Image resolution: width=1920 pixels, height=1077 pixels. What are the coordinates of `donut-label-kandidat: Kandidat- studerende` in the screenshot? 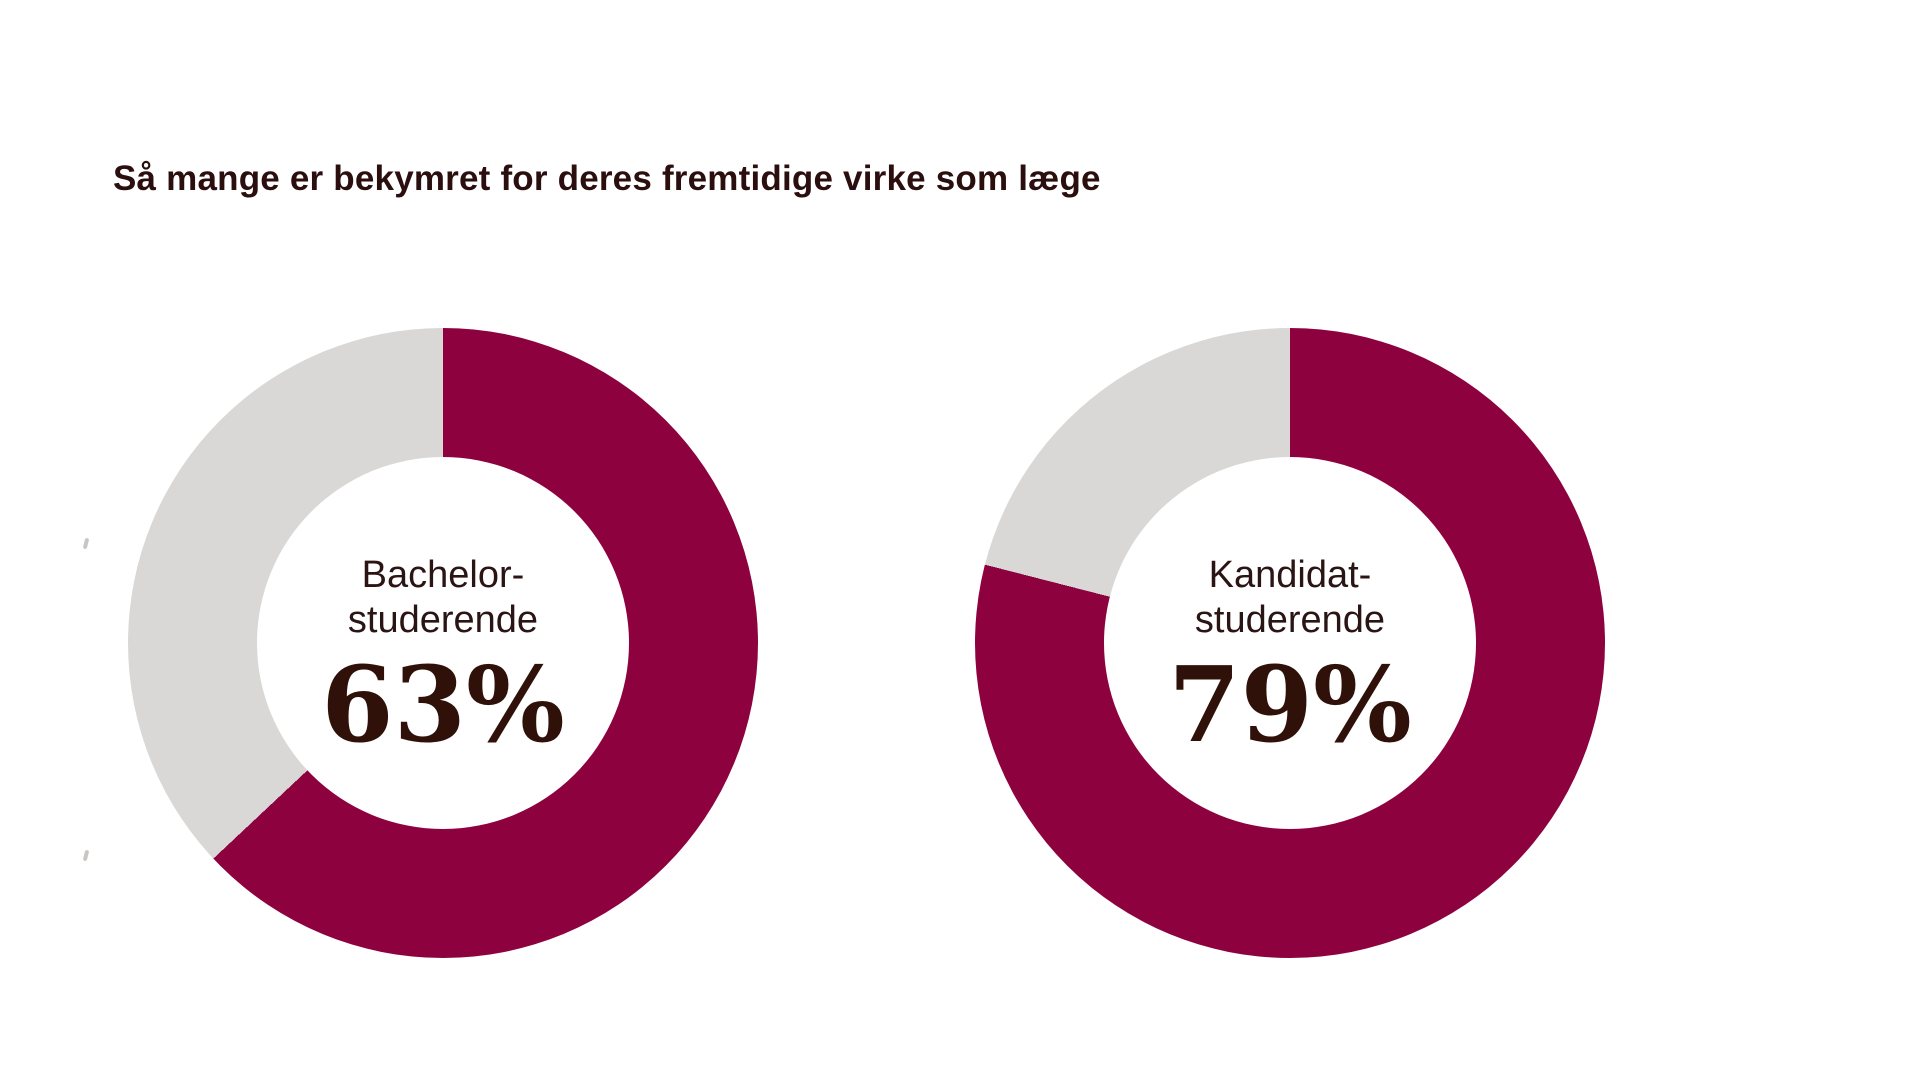 It's located at (1290, 598).